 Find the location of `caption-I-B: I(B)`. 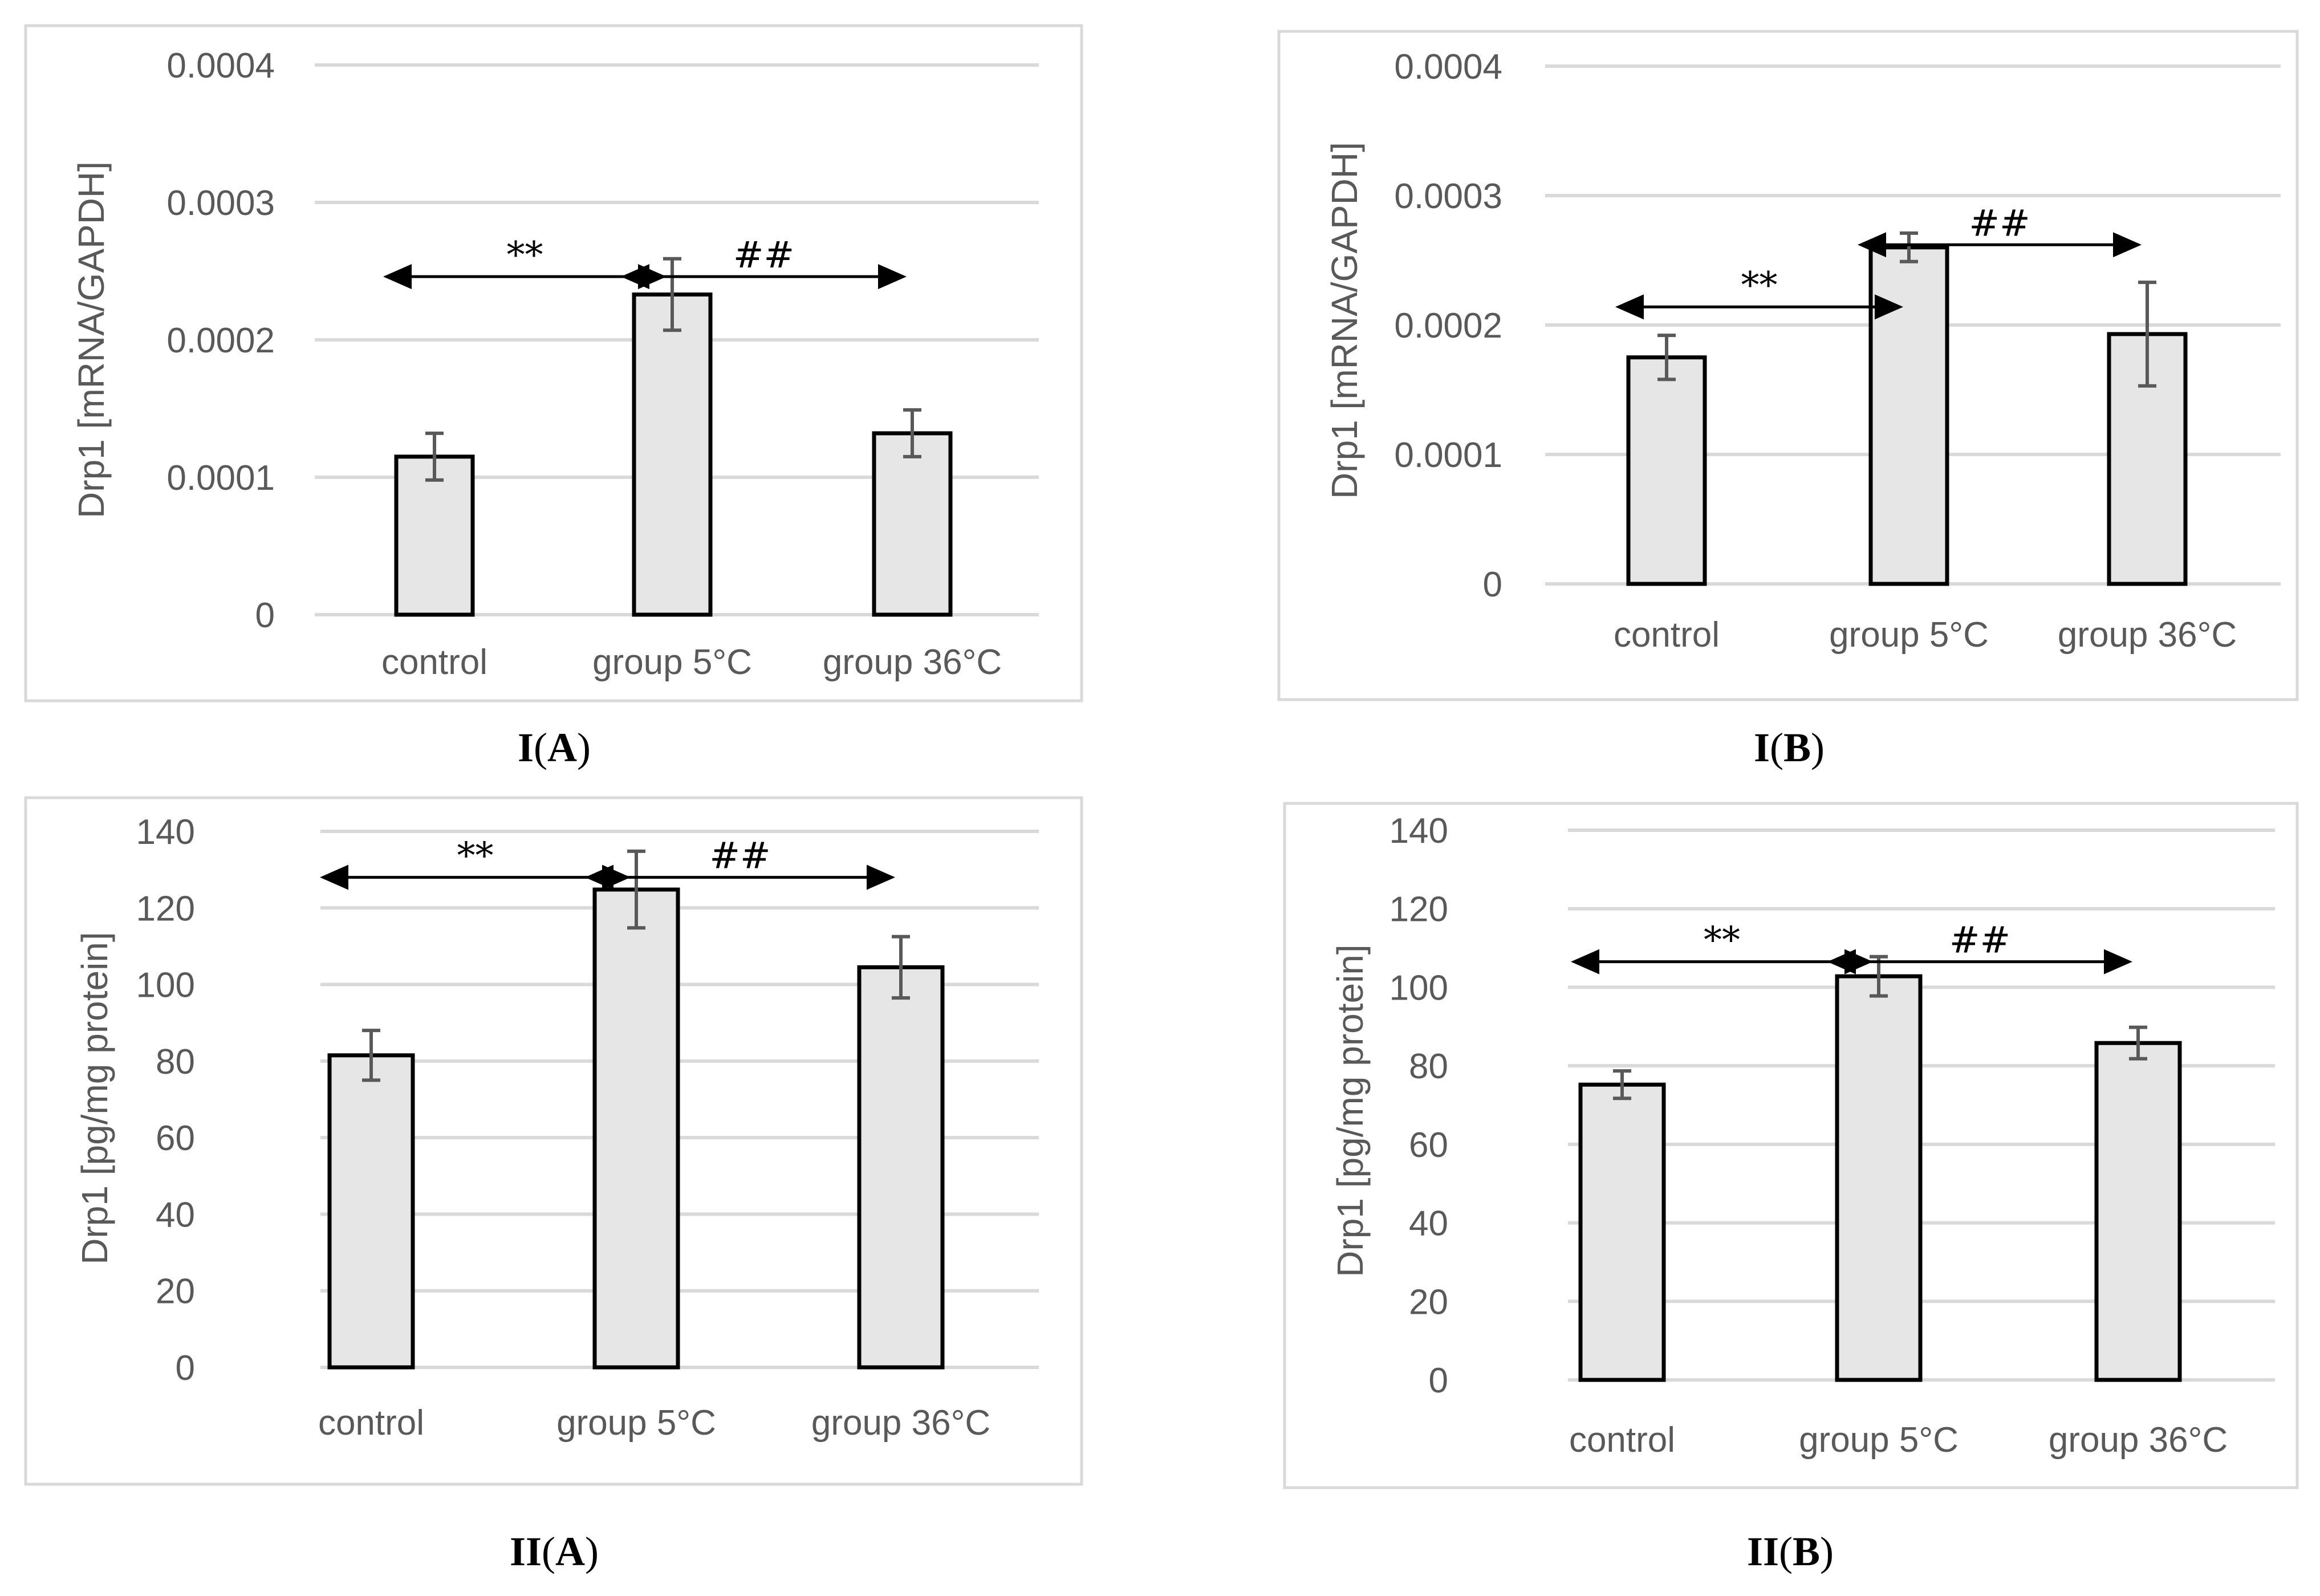

caption-I-B: I(B) is located at coordinates (1789, 748).